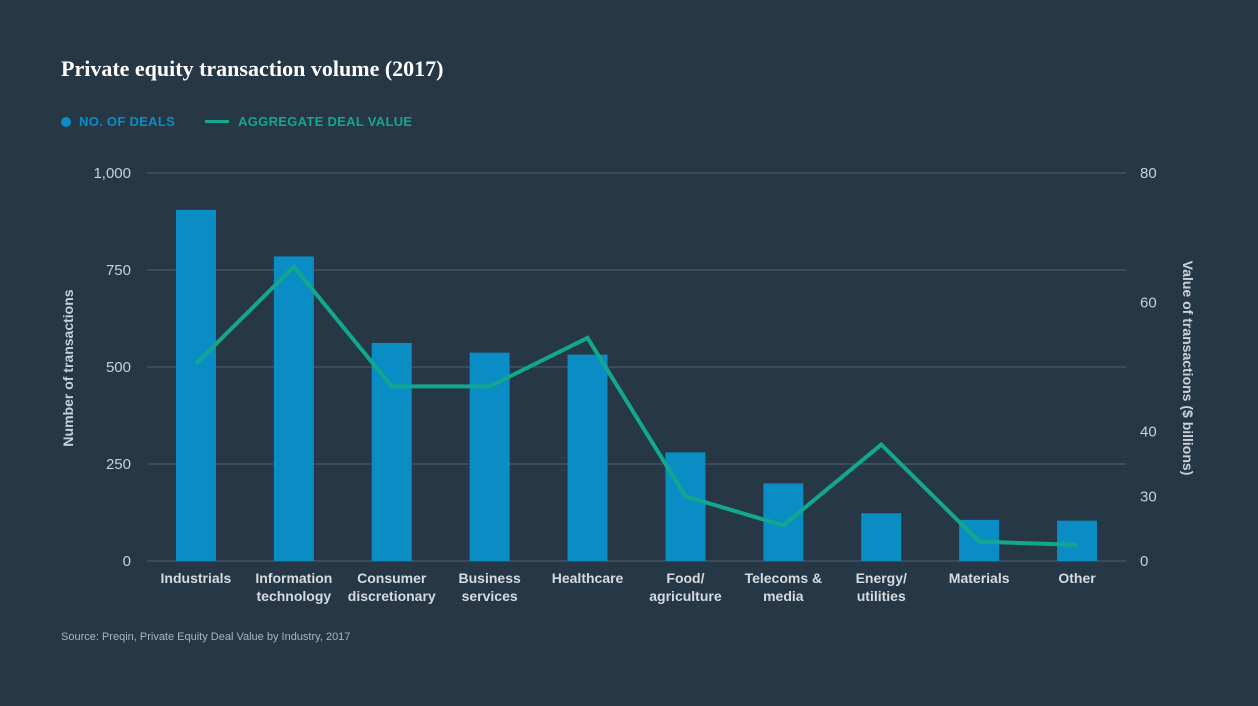 The image size is (1258, 706). I want to click on x-tick-label-line: Energy/, so click(881, 578).